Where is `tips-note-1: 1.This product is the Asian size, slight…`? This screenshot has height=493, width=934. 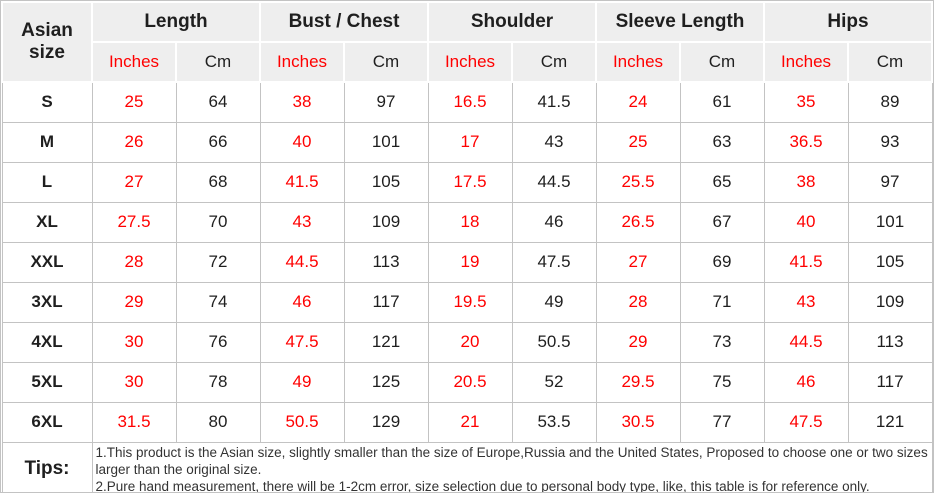 tips-note-1: 1.This product is the Asian size, slight… is located at coordinates (511, 460).